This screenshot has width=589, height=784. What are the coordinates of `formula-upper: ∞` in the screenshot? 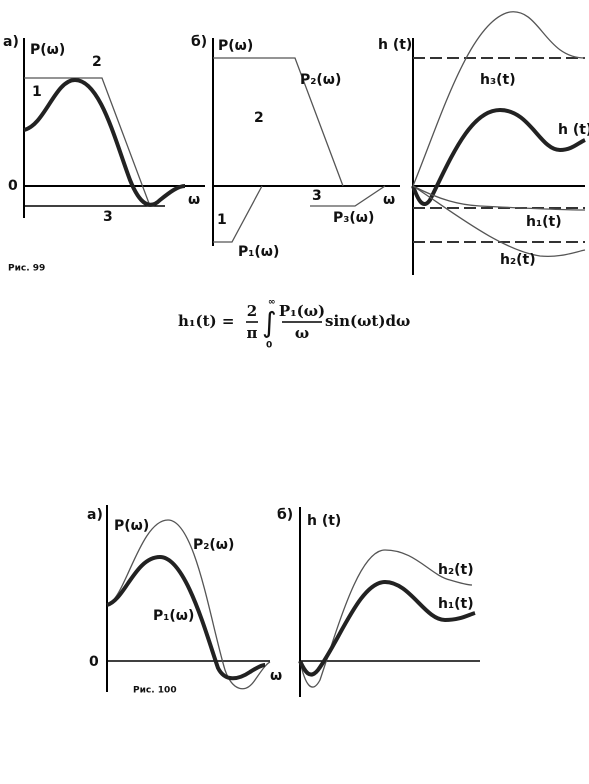 It's located at (272, 303).